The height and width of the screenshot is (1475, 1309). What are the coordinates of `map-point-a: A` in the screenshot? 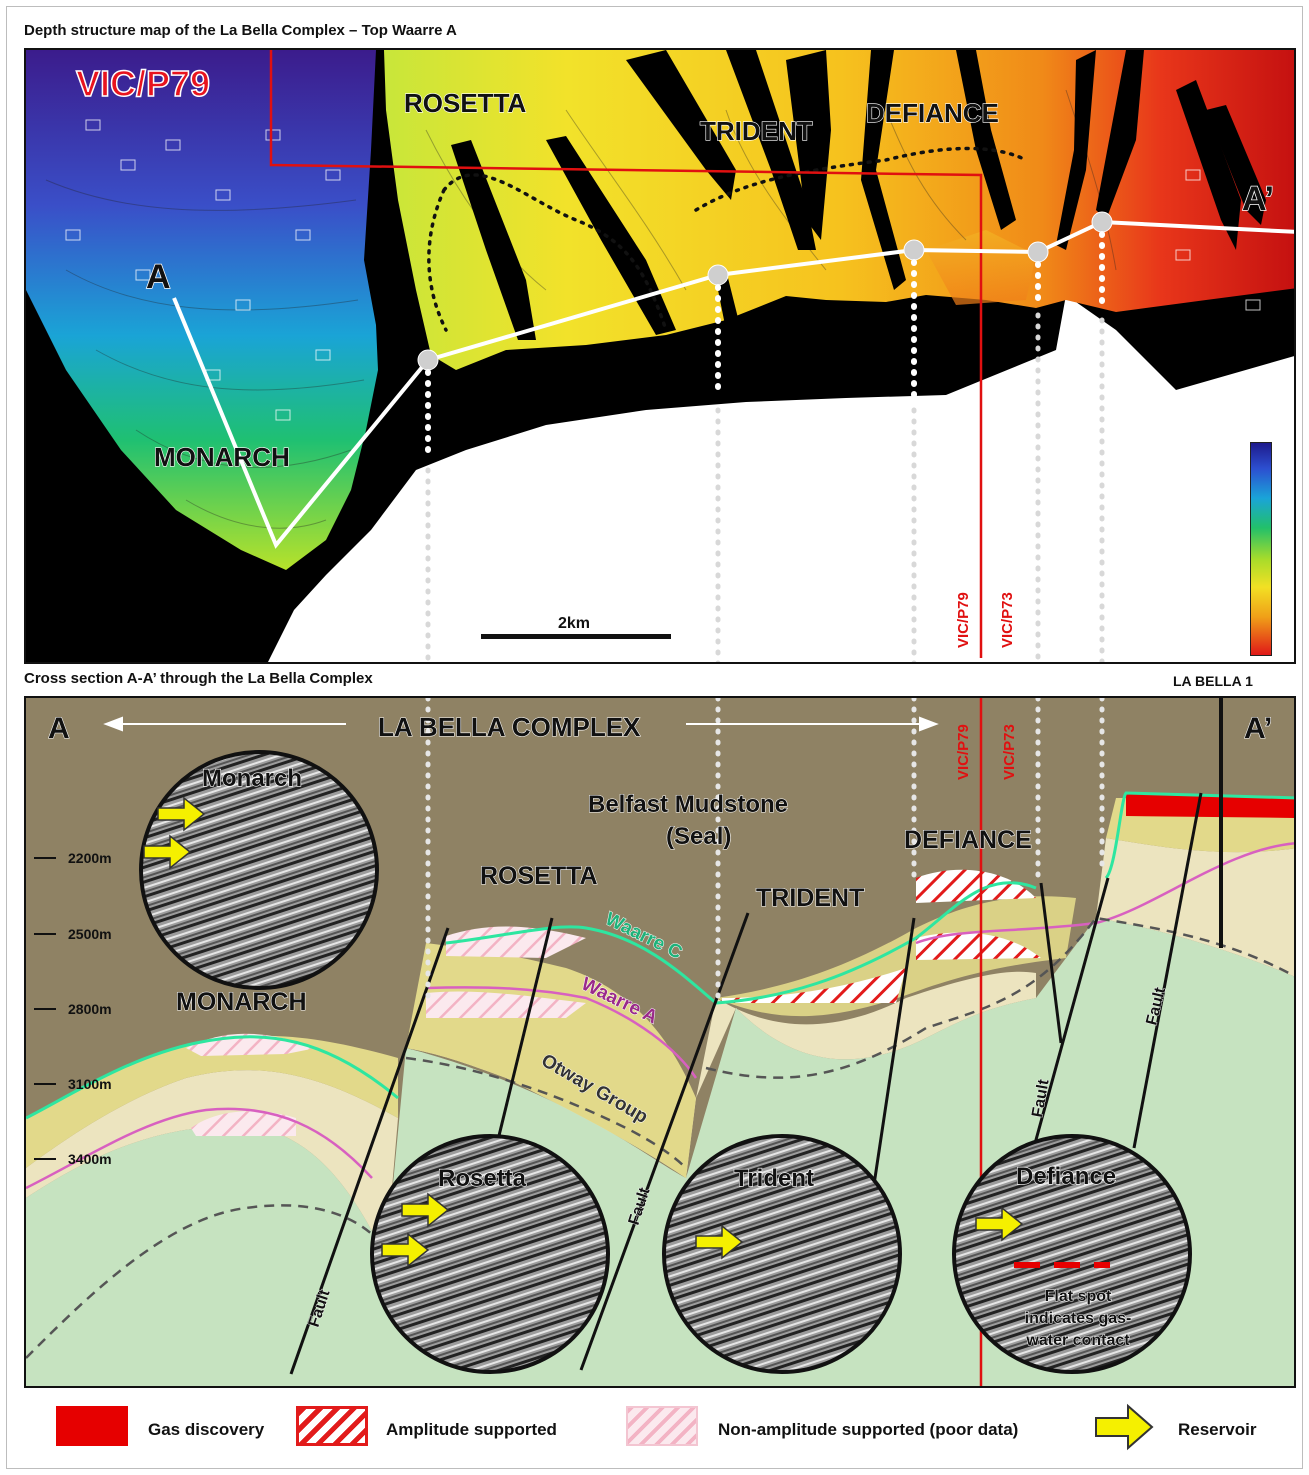 It's located at (158, 277).